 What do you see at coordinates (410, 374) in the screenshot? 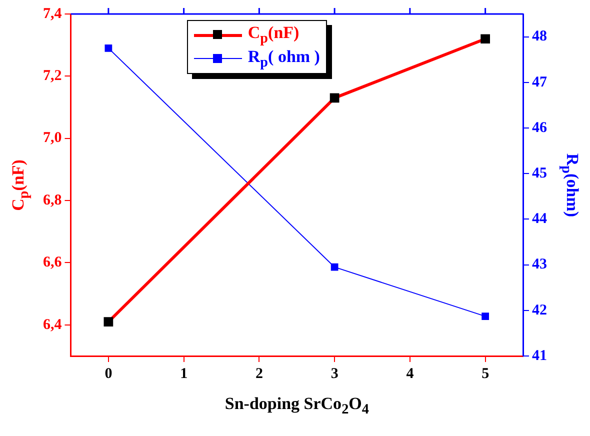
I see `x-tick-label: 4` at bounding box center [410, 374].